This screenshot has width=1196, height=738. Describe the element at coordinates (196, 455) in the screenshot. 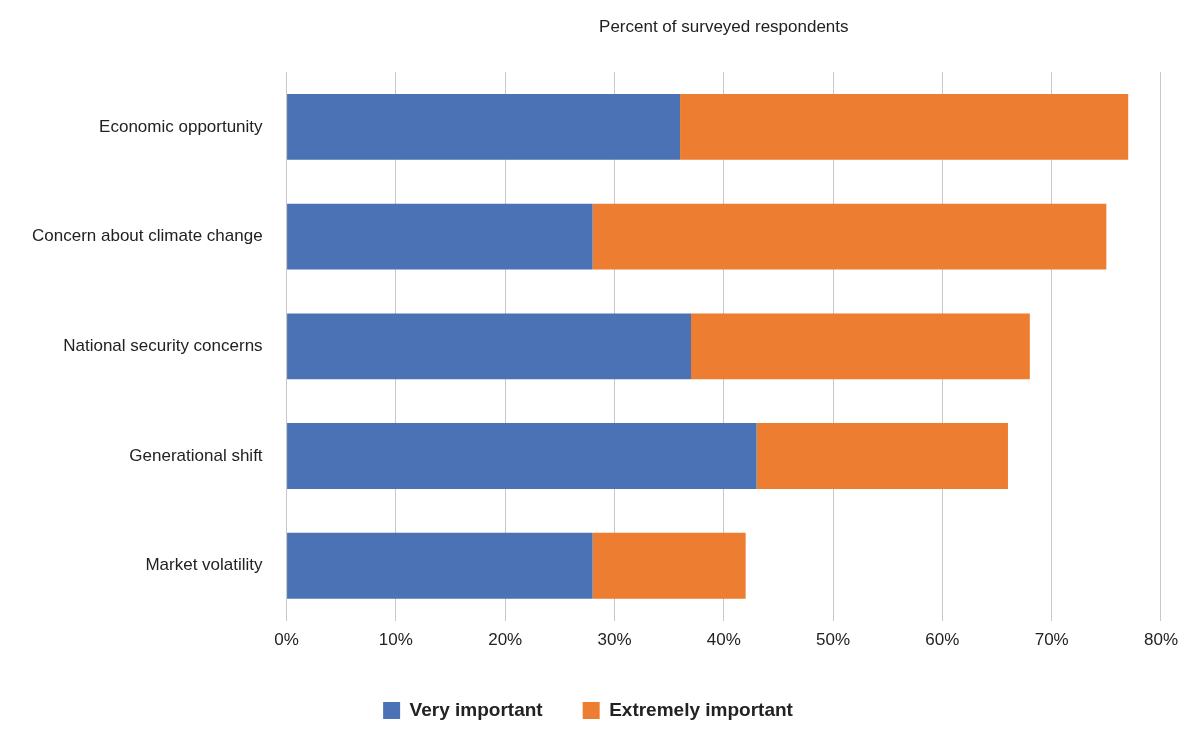

I see `y-tick-label: Generational shift` at that location.